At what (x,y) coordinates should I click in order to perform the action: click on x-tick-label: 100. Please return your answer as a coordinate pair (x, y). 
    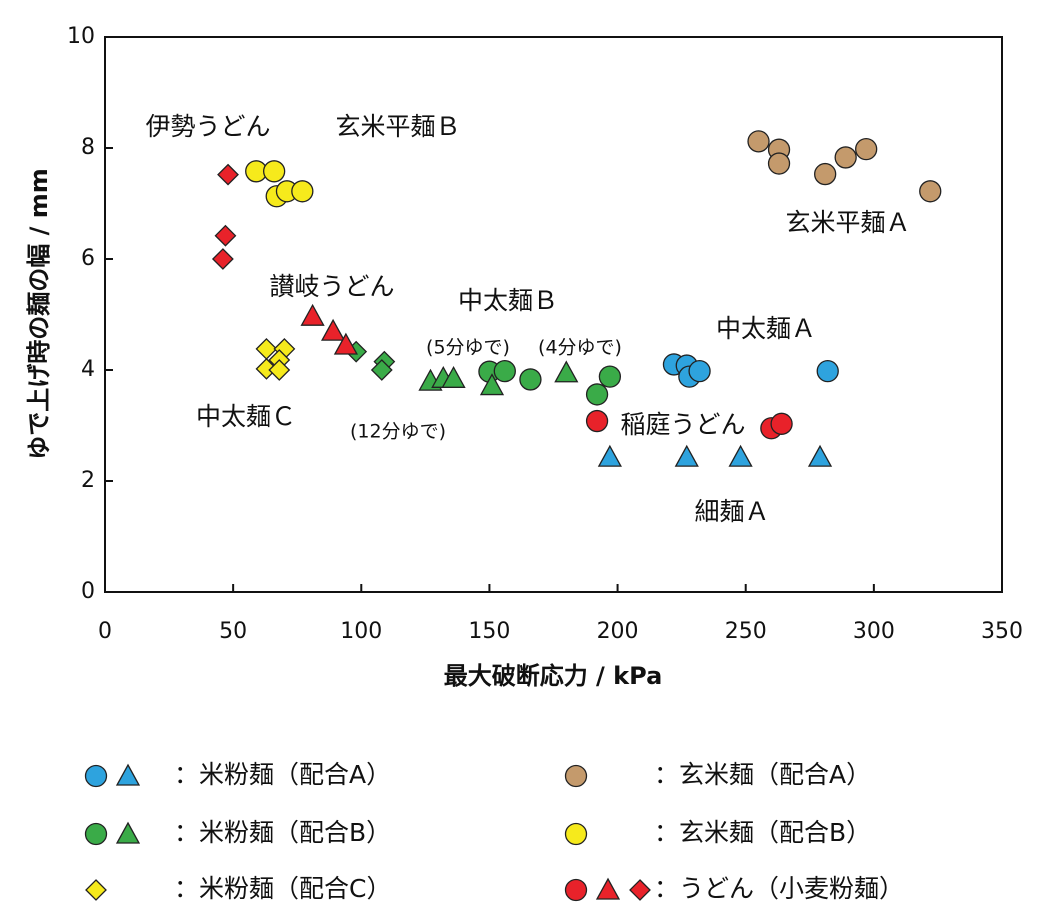
    Looking at the image, I should click on (361, 631).